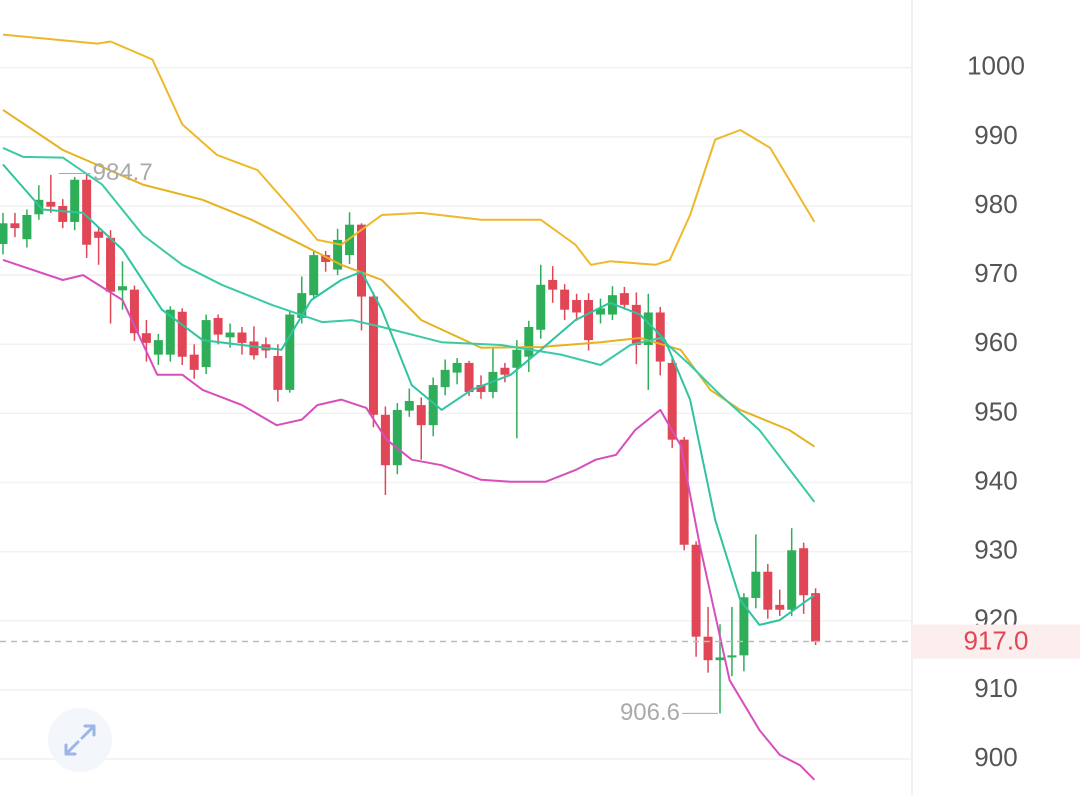 The width and height of the screenshot is (1080, 795). Describe the element at coordinates (650, 712) in the screenshot. I see `low-label: 906.6` at that location.